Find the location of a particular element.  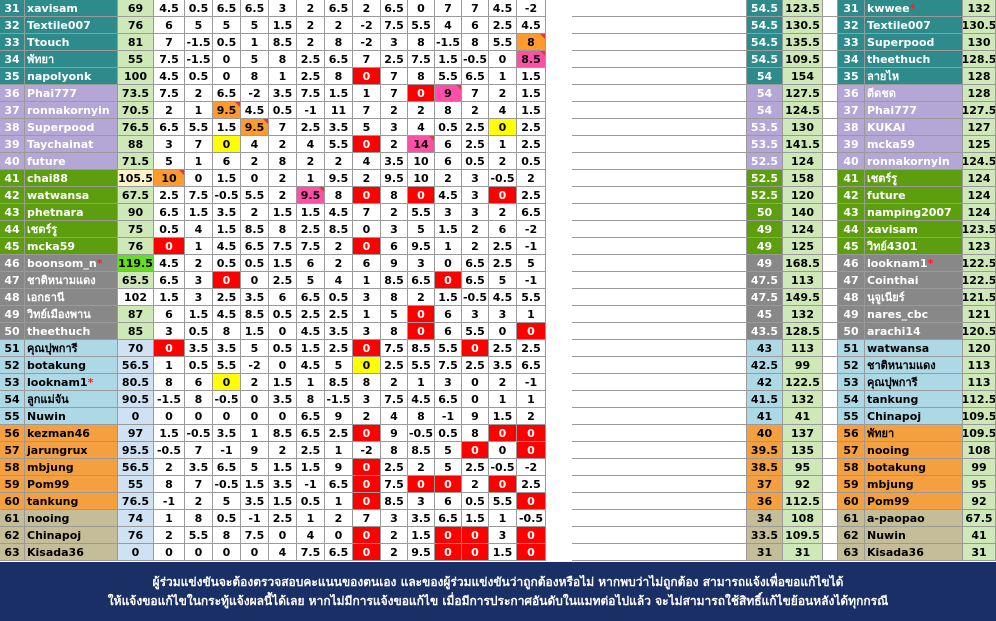

right-player-name-text: Kisada36 is located at coordinates (895, 552).